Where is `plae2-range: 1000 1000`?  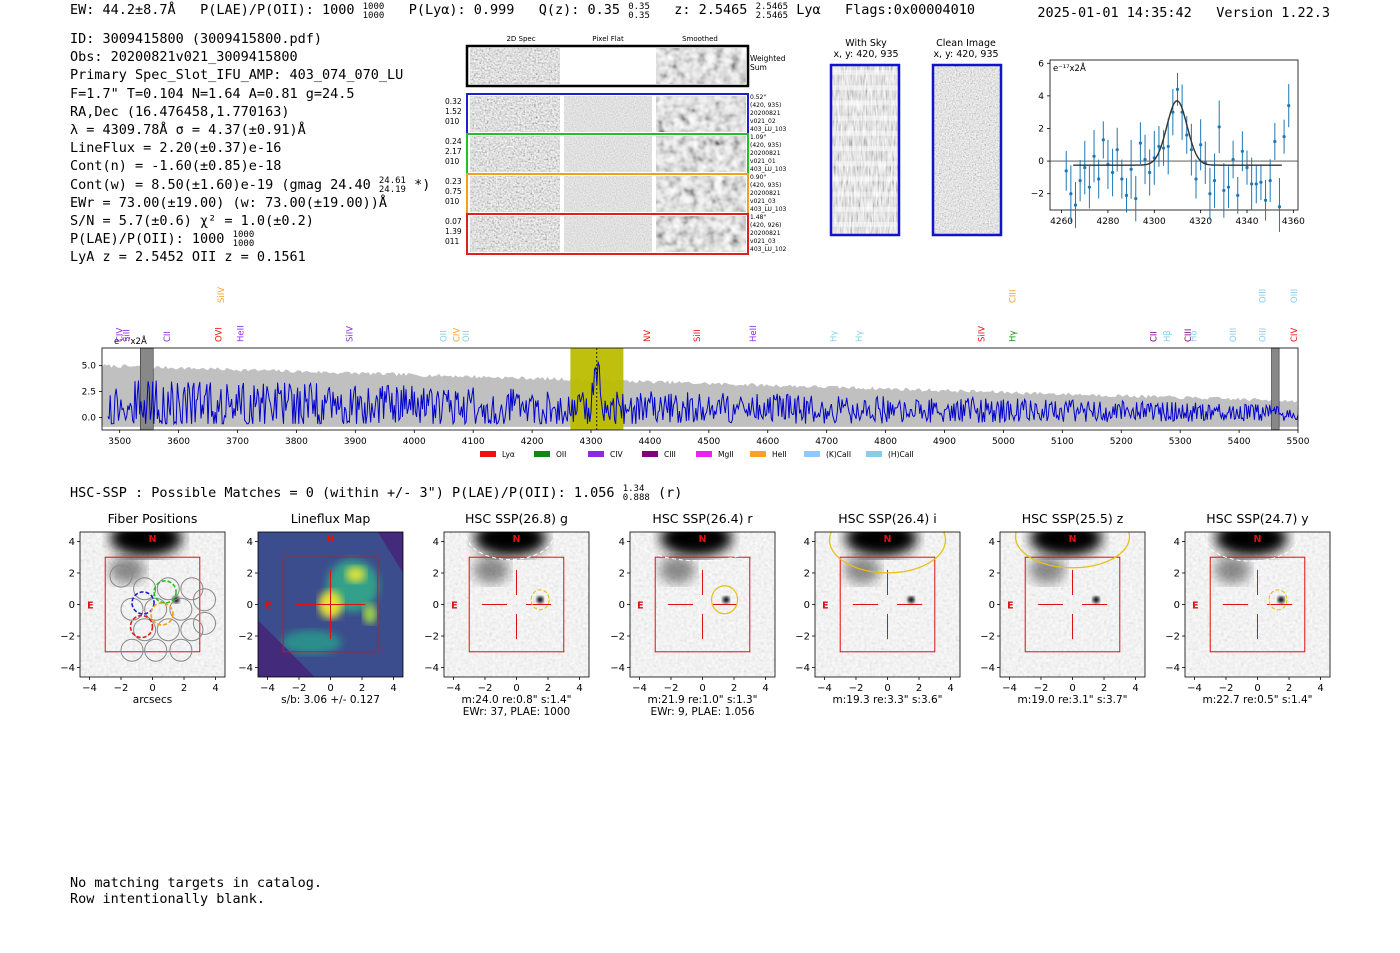 plae2-range: 1000 1000 is located at coordinates (244, 240).